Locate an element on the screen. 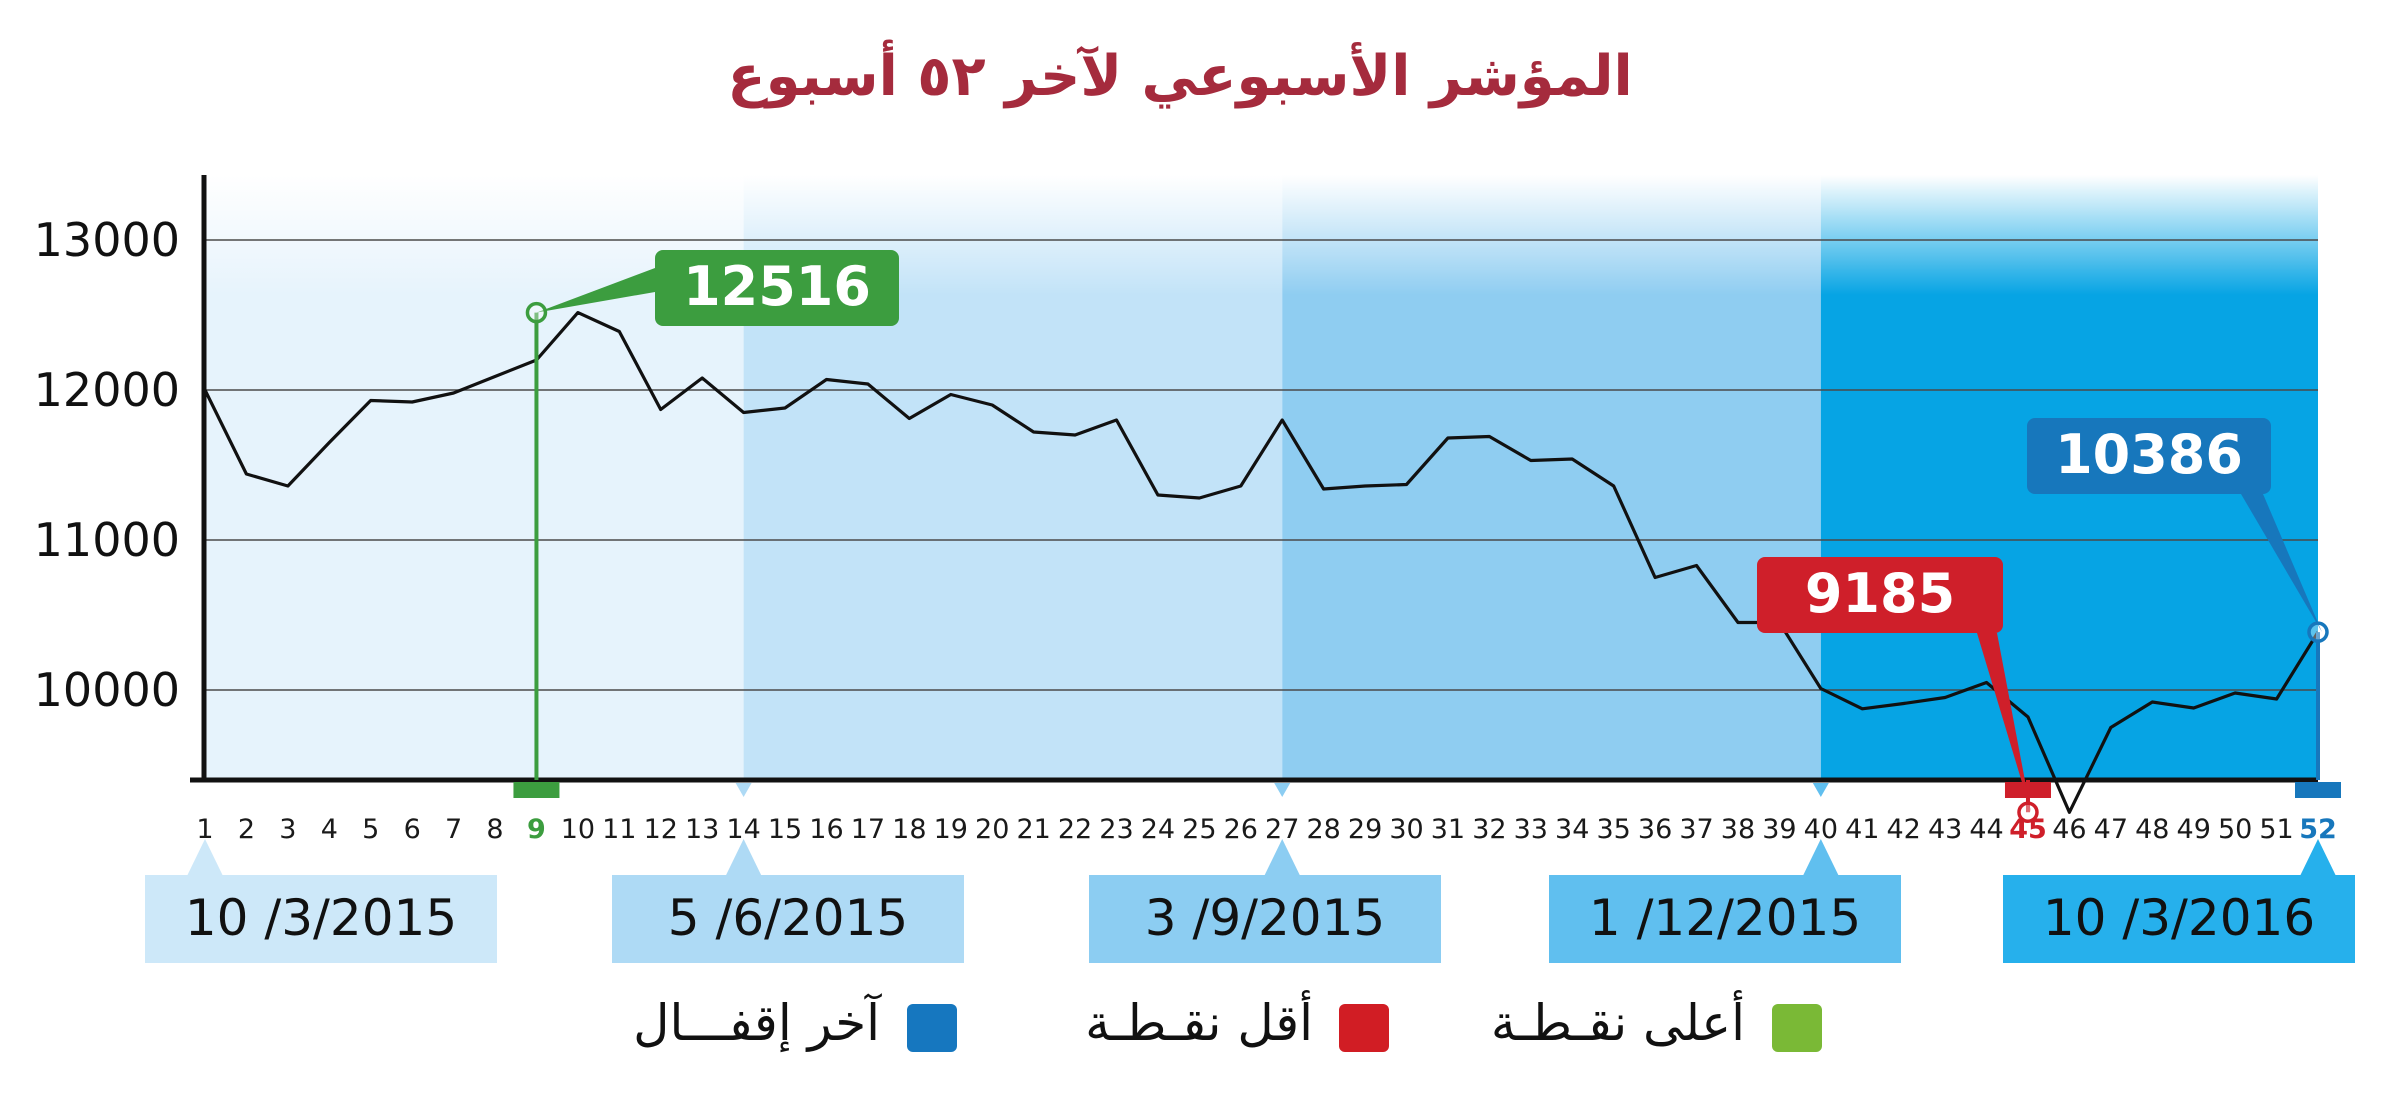  x-tick-label: 11 is located at coordinates (619, 829).